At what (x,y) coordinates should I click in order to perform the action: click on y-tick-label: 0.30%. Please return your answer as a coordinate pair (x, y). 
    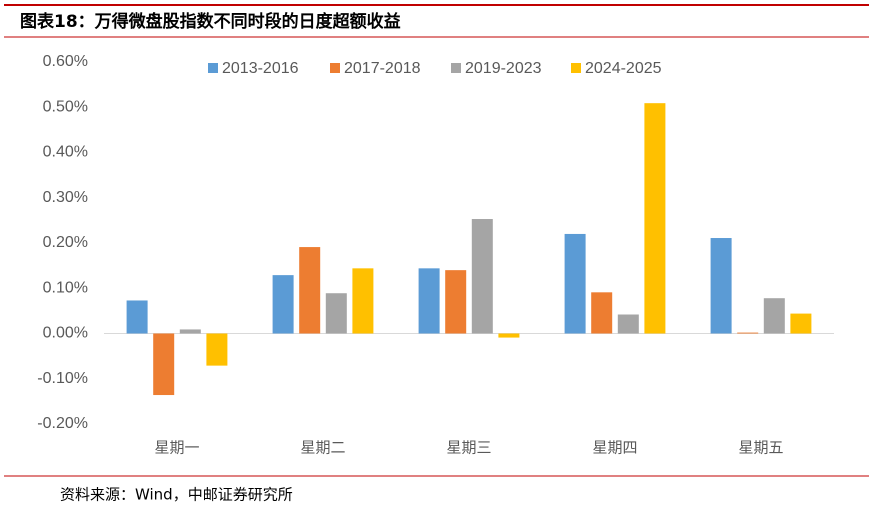
    Looking at the image, I should click on (65, 197).